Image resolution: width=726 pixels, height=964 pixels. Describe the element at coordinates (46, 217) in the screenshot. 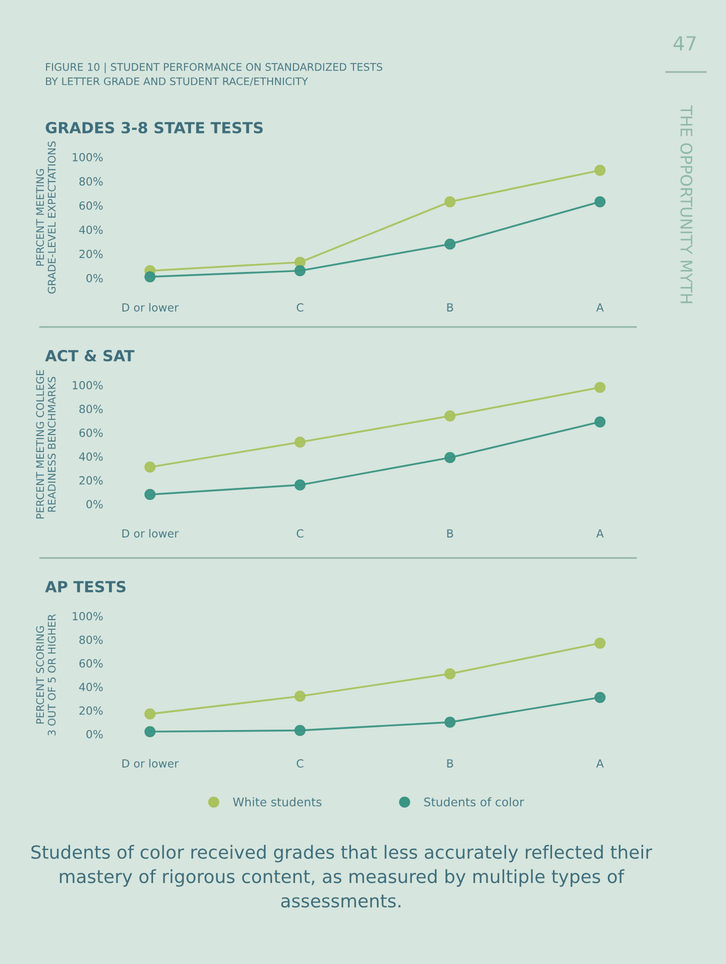

I see `y-axis-title: PERCENT MEETING GRADE-LEVEL EXPECTATIONS` at that location.